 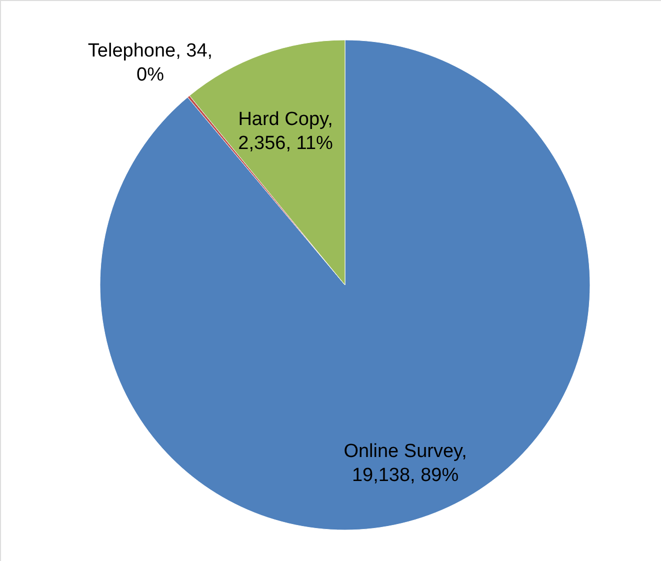 What do you see at coordinates (150, 63) in the screenshot?
I see `slice-label: Telephone, 34, 0%` at bounding box center [150, 63].